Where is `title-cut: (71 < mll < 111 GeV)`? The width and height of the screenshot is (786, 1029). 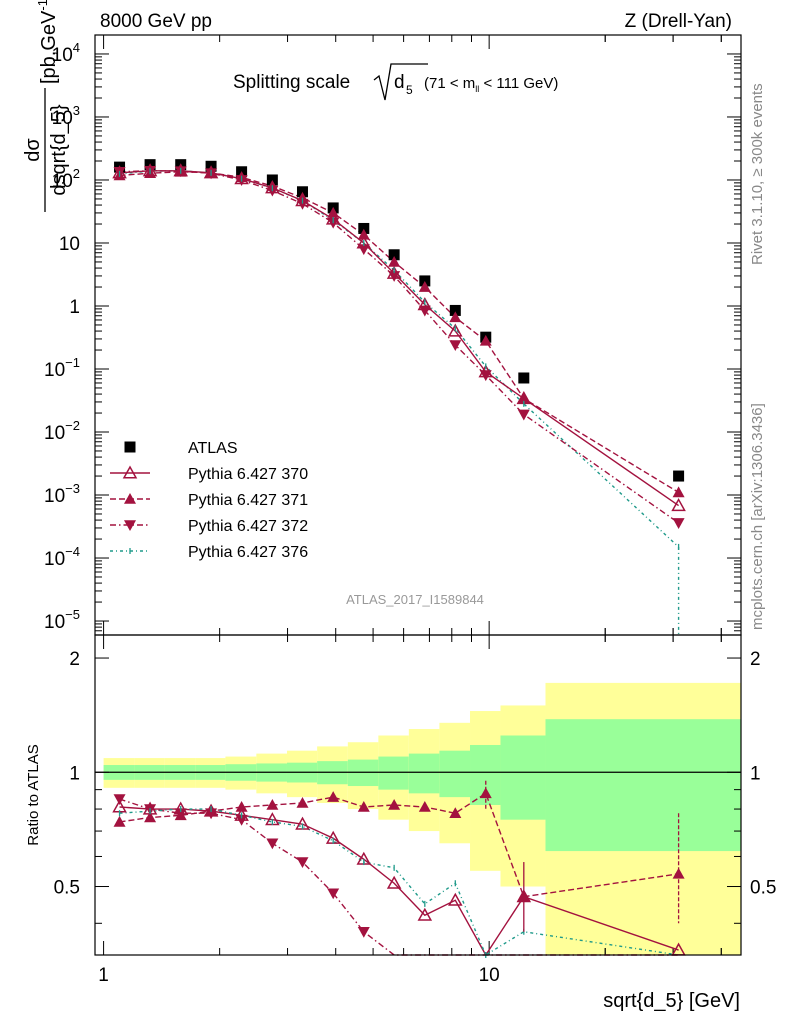
title-cut: (71 < mll < 111 GeV) is located at coordinates (491, 84).